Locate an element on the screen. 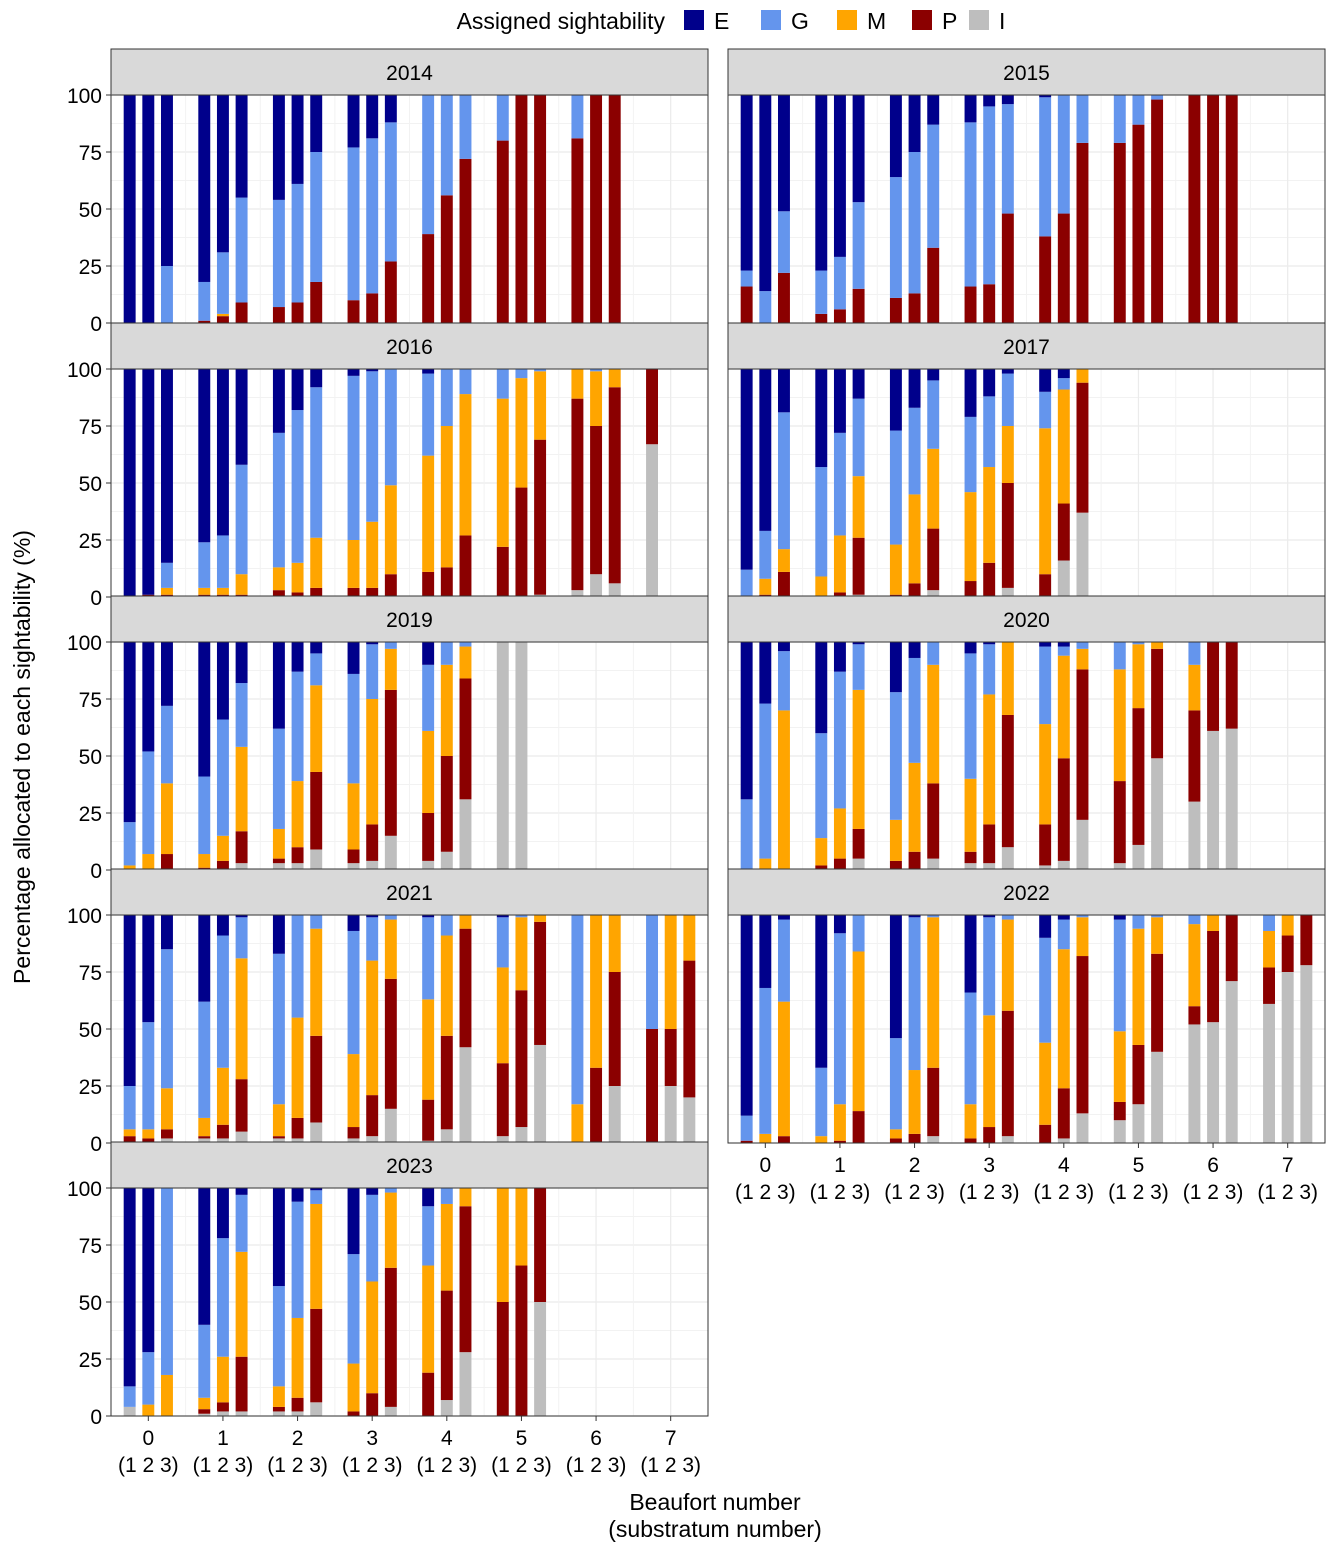 This screenshot has height=1547, width=1338. y-tick-label: 100 is located at coordinates (84, 370).